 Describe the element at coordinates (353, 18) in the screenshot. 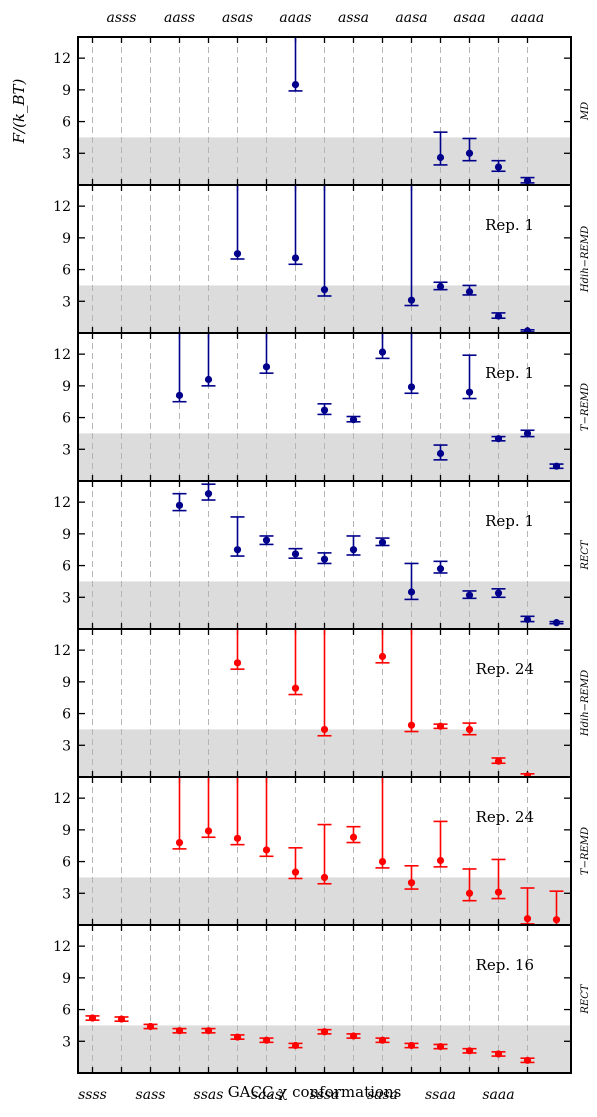

I see `top-conformation-label: assa` at that location.